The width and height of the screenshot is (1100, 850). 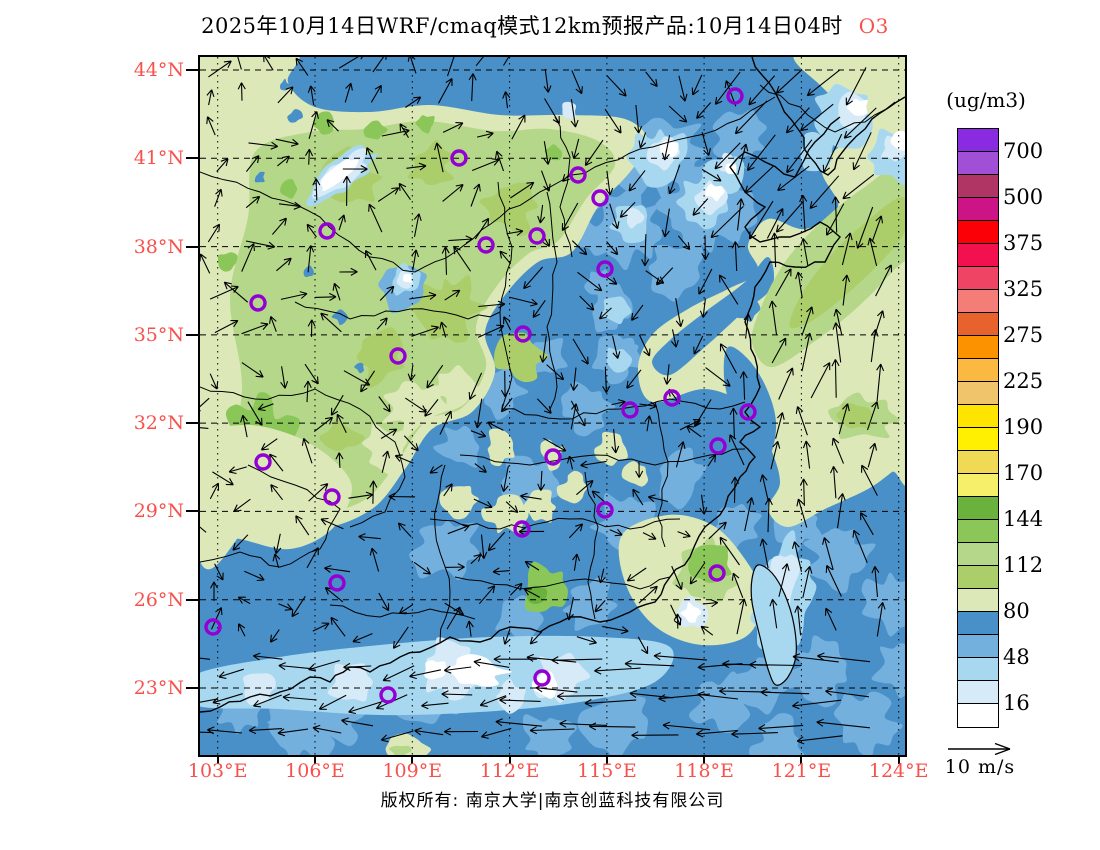 What do you see at coordinates (158, 423) in the screenshot?
I see `lat-label: 32°N` at bounding box center [158, 423].